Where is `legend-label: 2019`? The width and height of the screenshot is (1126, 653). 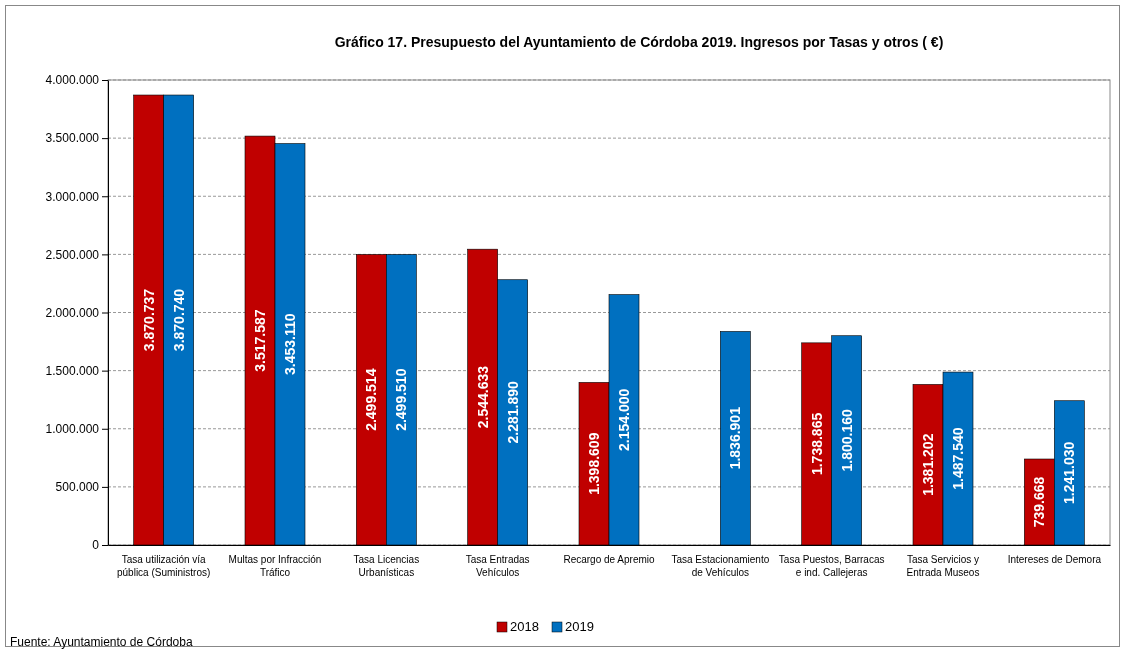
legend-label: 2019 is located at coordinates (579, 626).